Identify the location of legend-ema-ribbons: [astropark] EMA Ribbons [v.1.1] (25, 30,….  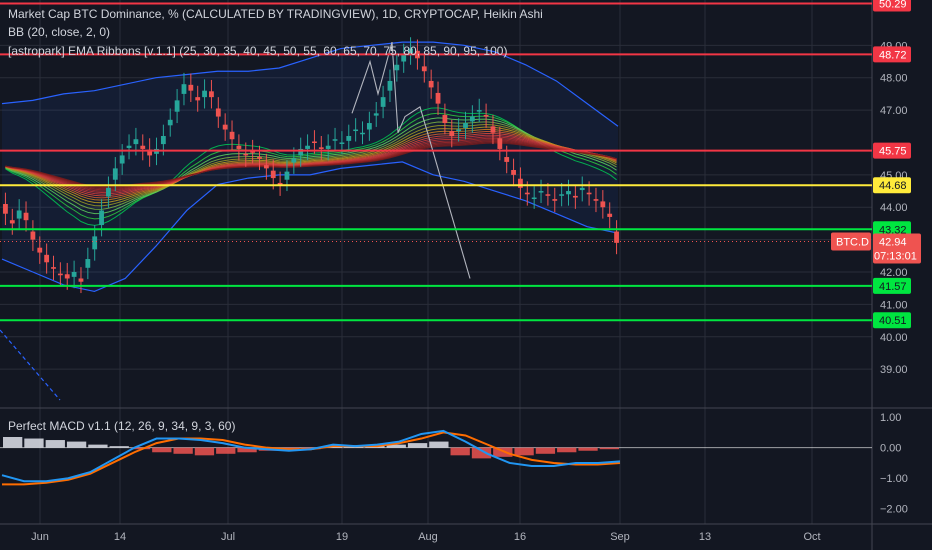
(258, 51).